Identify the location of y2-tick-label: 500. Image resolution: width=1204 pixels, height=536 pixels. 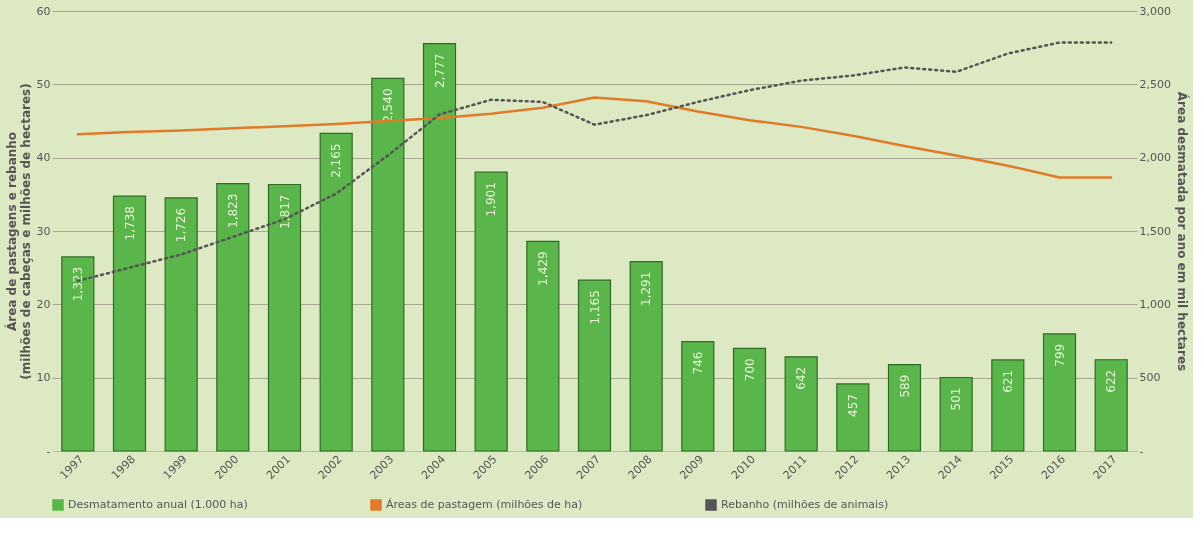
(1150, 378).